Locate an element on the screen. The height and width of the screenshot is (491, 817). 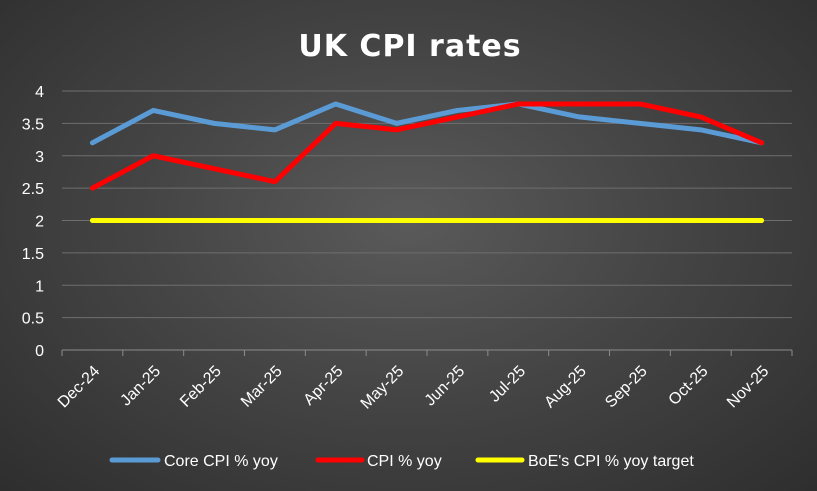
x-tick-label: Apr-25 is located at coordinates (324, 386).